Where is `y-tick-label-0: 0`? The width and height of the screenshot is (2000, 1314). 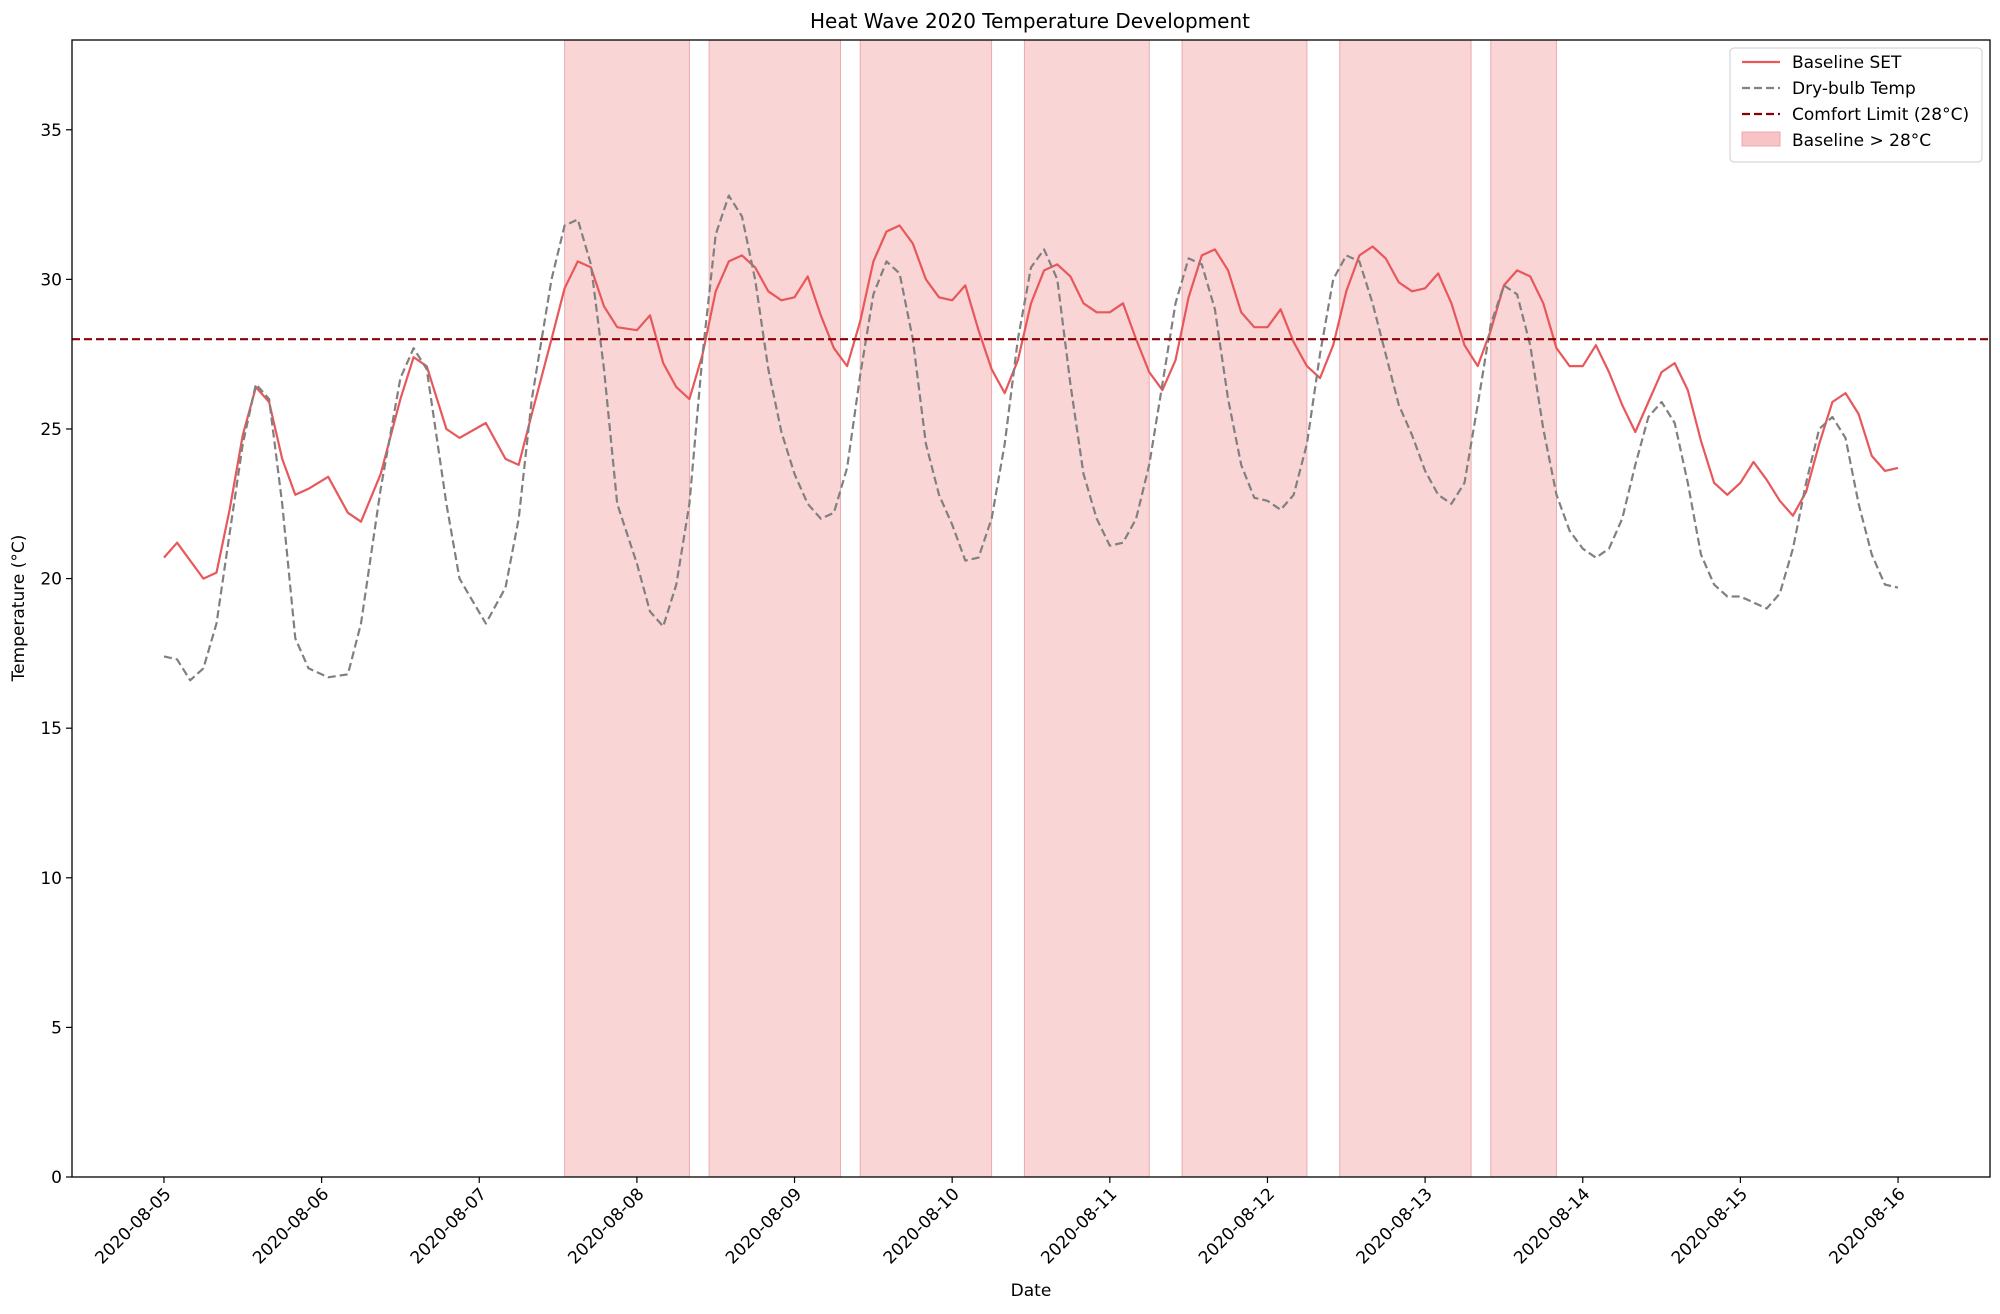
y-tick-label-0: 0 is located at coordinates (56, 1178).